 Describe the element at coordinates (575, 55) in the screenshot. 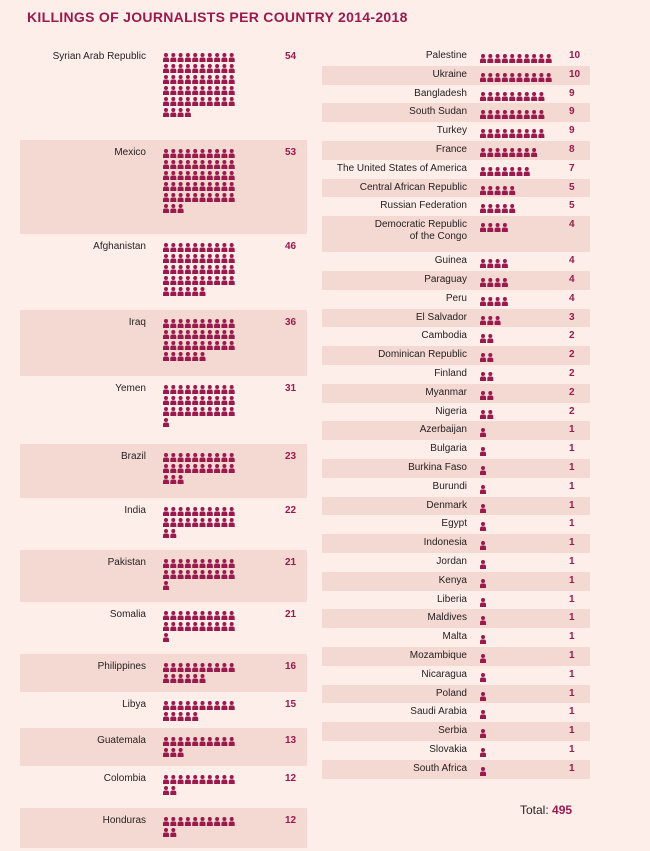

I see `country-value: 10` at that location.